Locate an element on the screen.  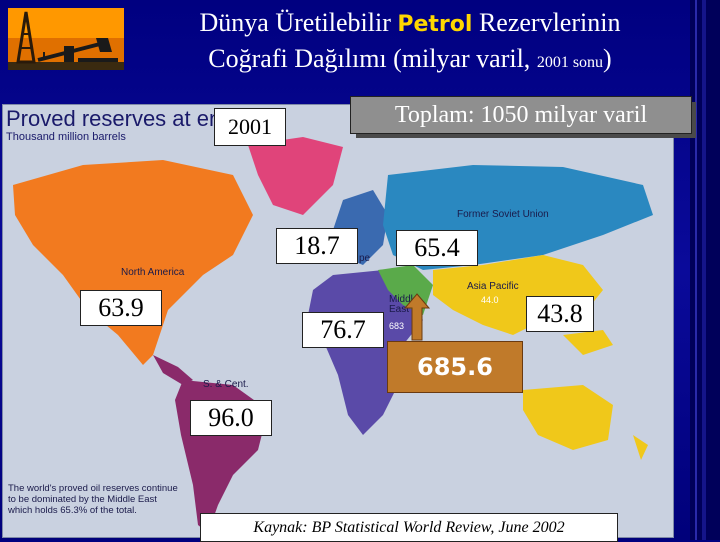
label-asia-pacific: Asia Pacific is located at coordinates (493, 286).